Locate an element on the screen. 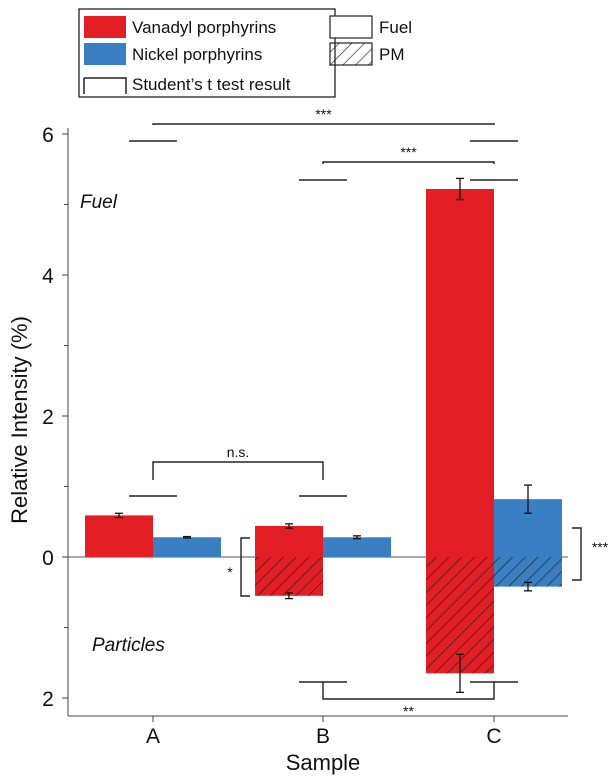  y-ticks: 6 4 2 0 2 is located at coordinates (55, 417).